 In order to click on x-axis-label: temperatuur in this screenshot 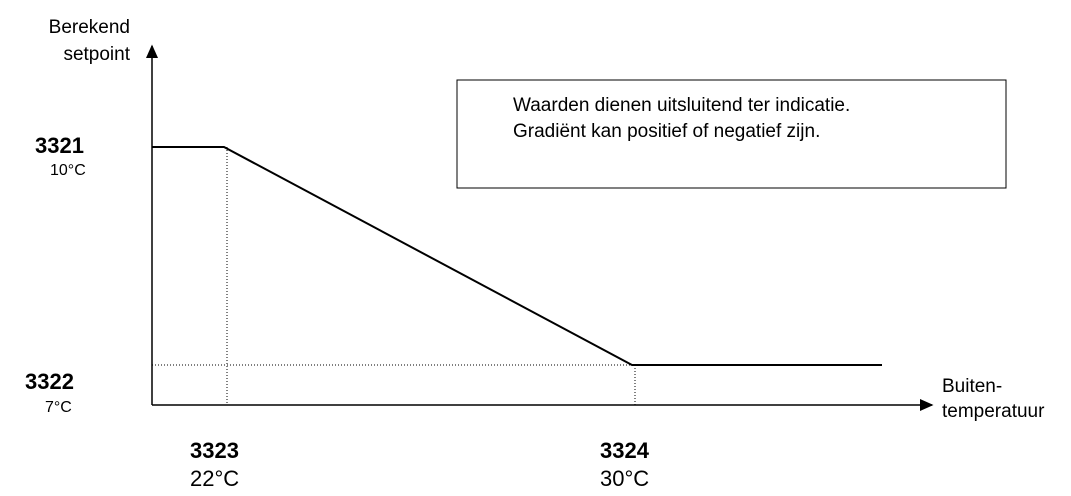, I will do `click(993, 411)`.